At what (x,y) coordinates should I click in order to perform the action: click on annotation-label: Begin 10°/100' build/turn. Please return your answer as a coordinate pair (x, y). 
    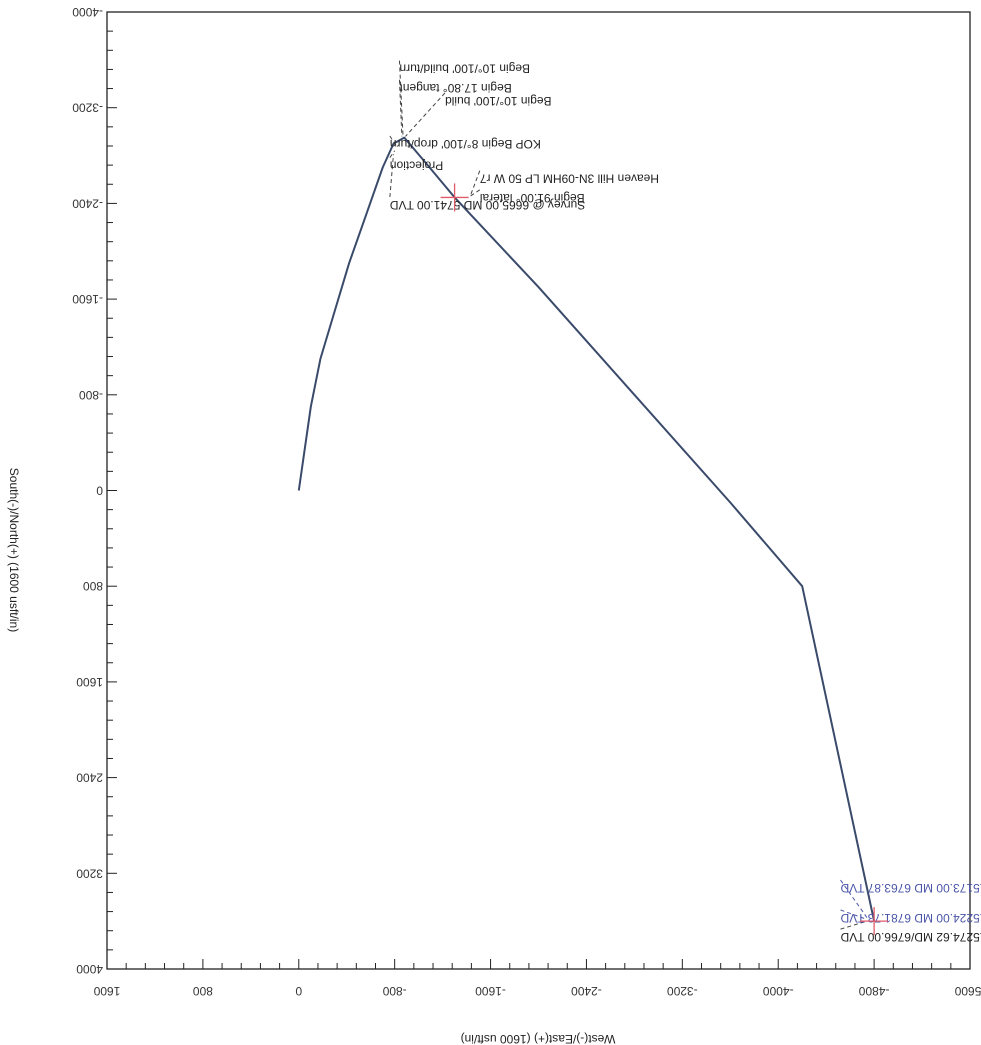
    Looking at the image, I should click on (464, 69).